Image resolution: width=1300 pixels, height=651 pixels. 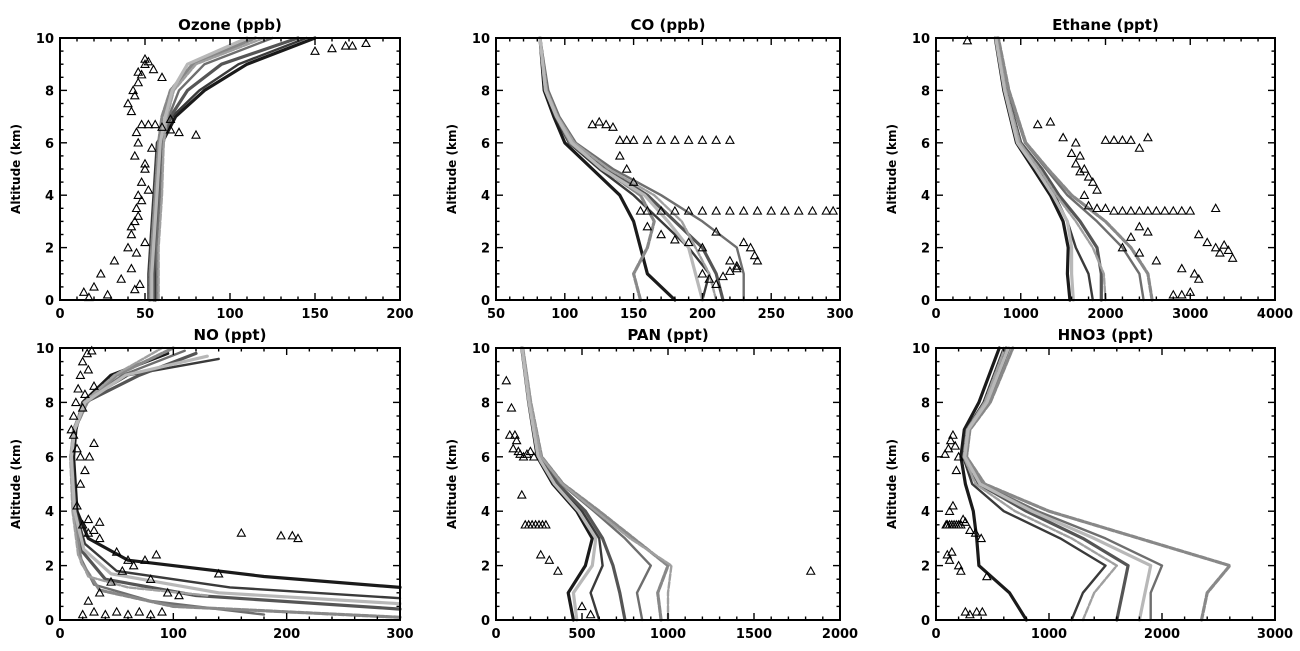 I want to click on panel-title: Ethane (ppt), so click(x=1105, y=25).